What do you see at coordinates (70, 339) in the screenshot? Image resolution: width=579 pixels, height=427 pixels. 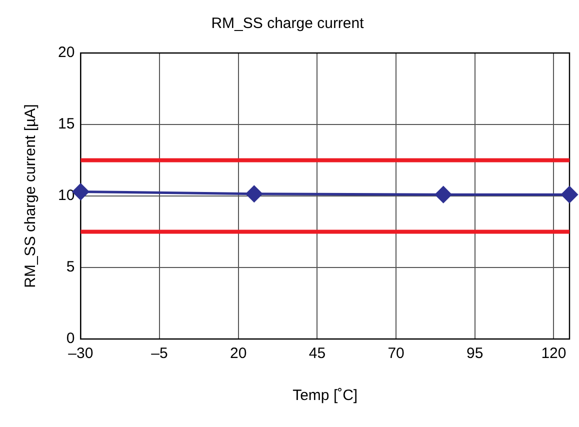 I see `y-tick-label: 0` at bounding box center [70, 339].